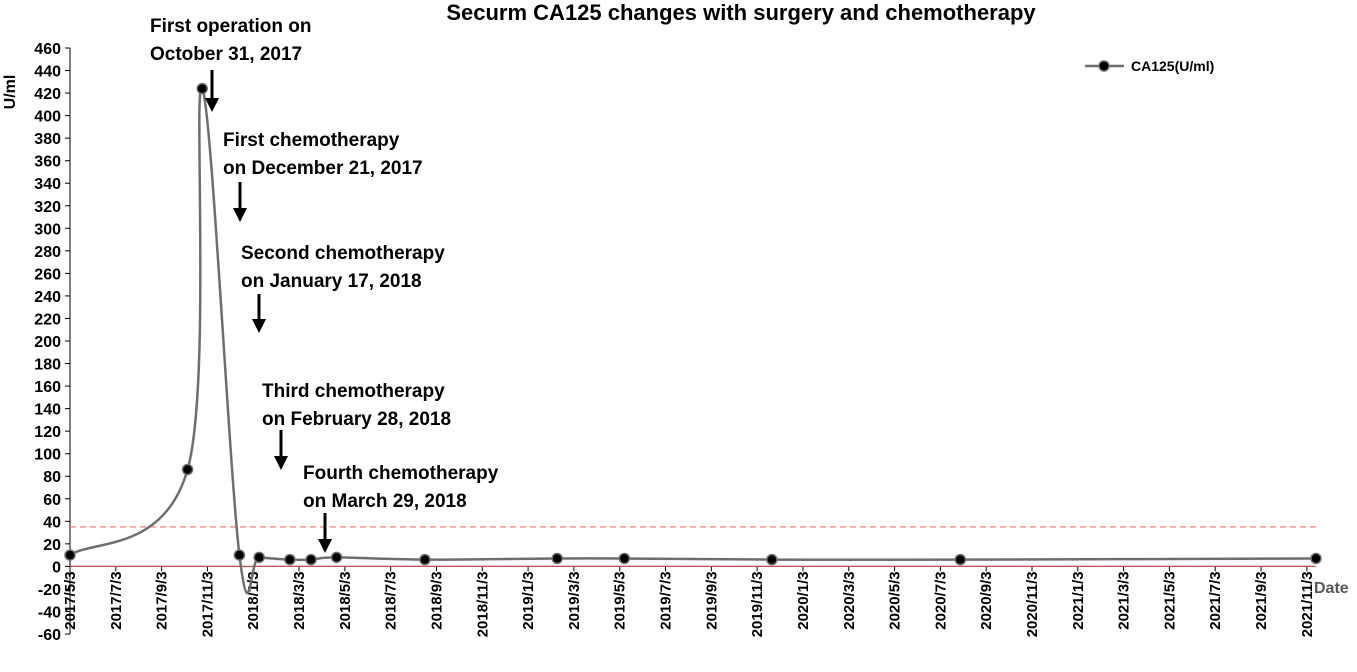  I want to click on y-tick-label: -60, so click(49, 635).